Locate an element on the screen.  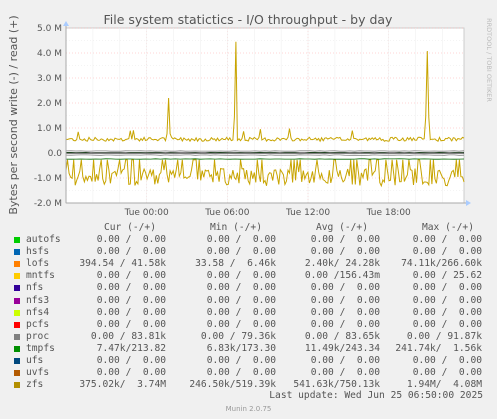
legend-header-row: Cur (-/+) Min (-/+) Avg (-/+) Max (-/+) is located at coordinates (248, 228).